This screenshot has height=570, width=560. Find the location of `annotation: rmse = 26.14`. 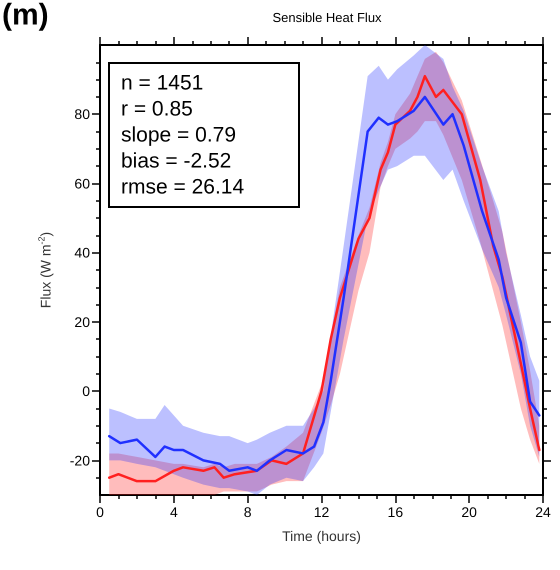

annotation: rmse = 26.14 is located at coordinates (182, 187).